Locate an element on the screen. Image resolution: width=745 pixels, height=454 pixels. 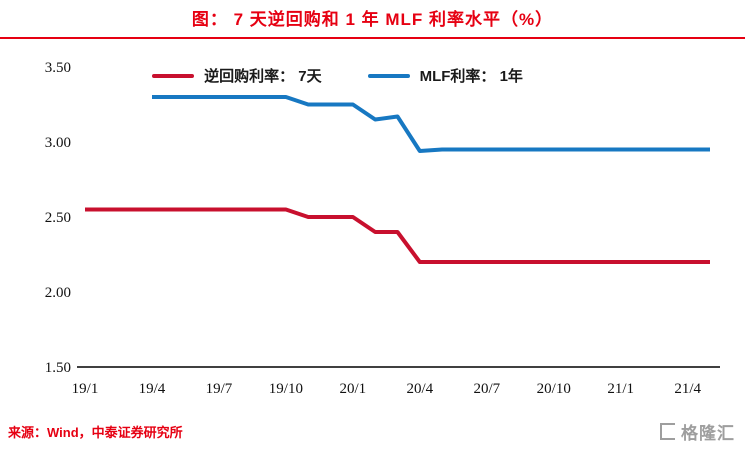
x-axis-tick-label: 19/4 is located at coordinates (152, 389).